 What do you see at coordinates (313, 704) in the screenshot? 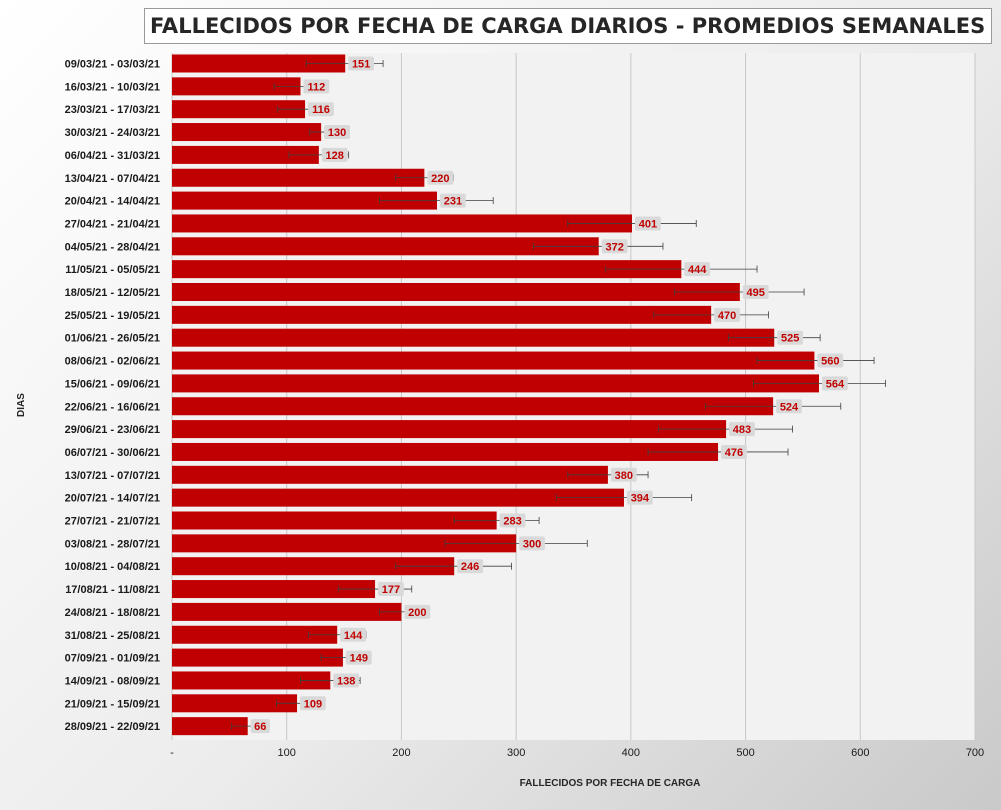
I see `value-label: 109` at bounding box center [313, 704].